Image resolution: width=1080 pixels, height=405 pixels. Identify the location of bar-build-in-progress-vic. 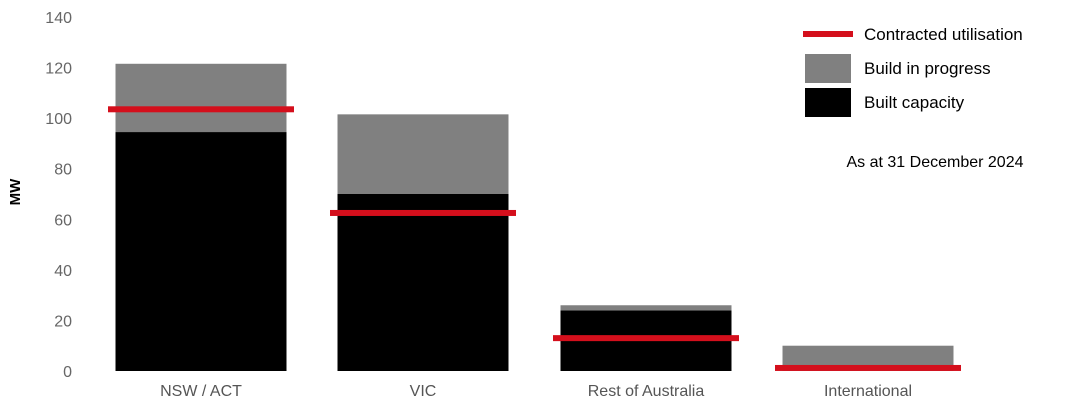
(423, 154).